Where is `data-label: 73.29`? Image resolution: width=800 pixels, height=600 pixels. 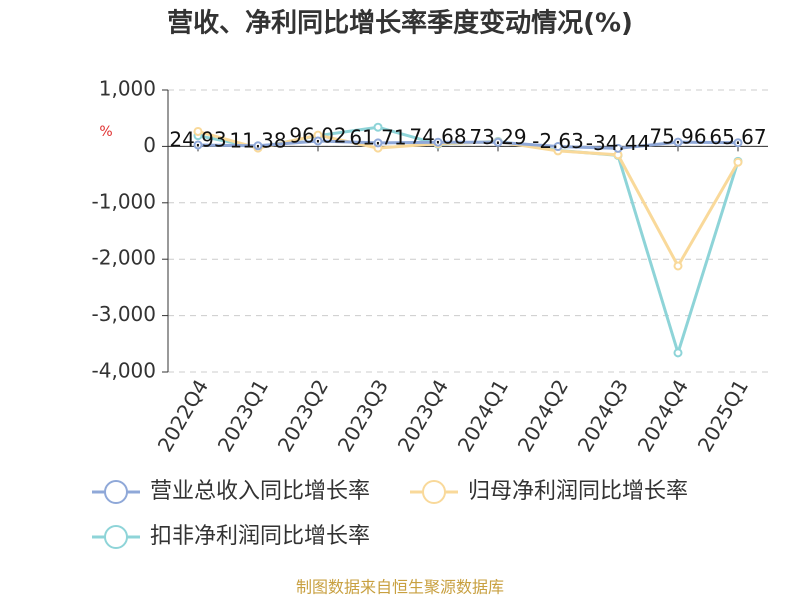
data-label: 73.29 is located at coordinates (497, 137).